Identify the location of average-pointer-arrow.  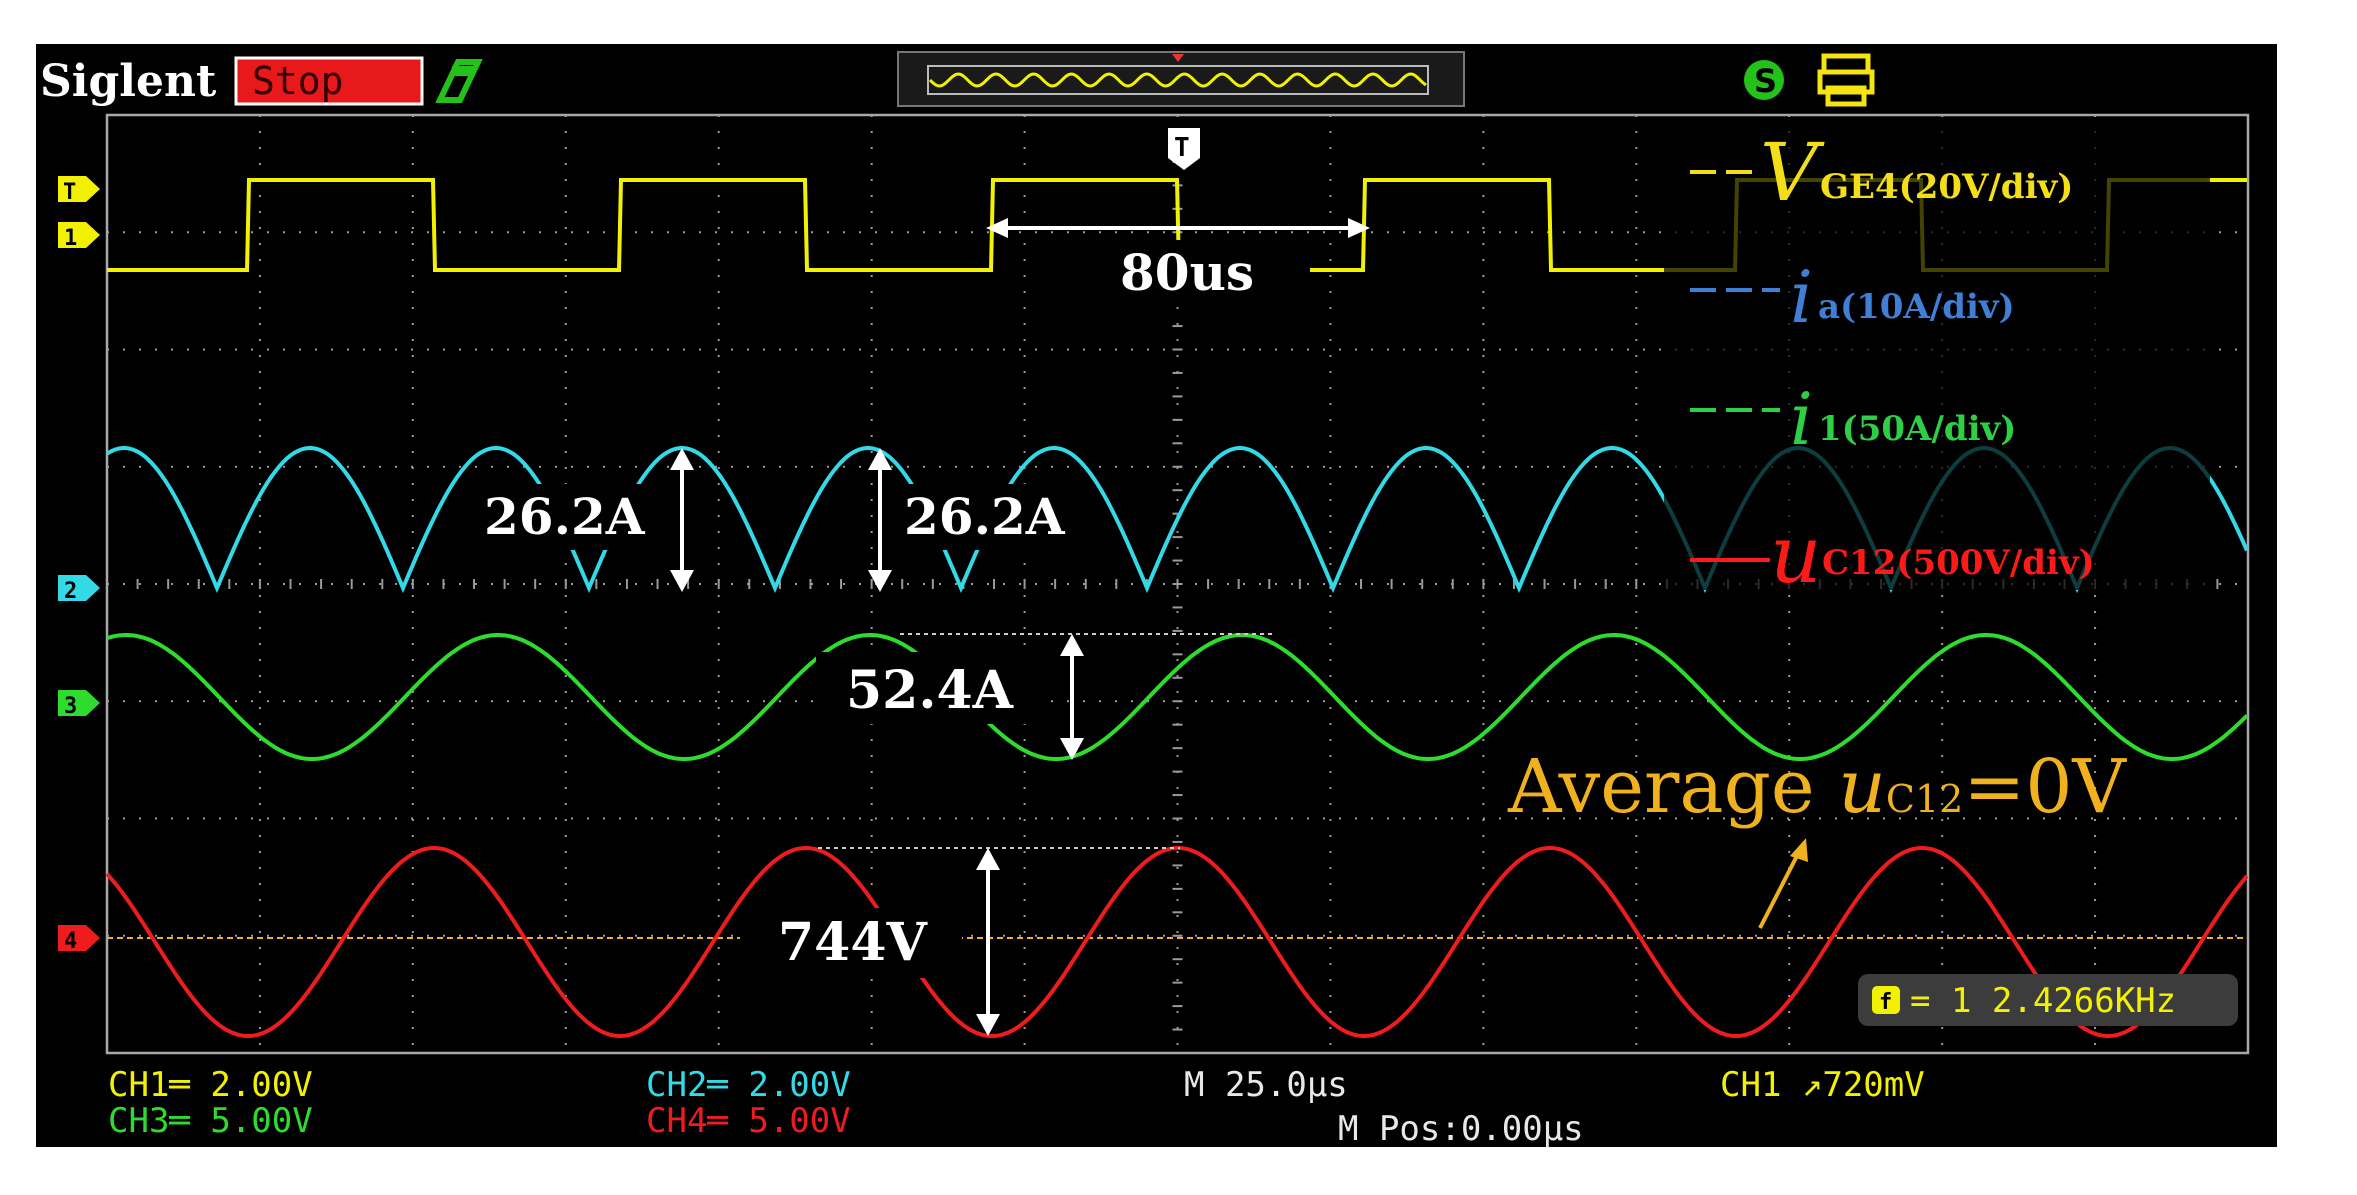
(1783, 883).